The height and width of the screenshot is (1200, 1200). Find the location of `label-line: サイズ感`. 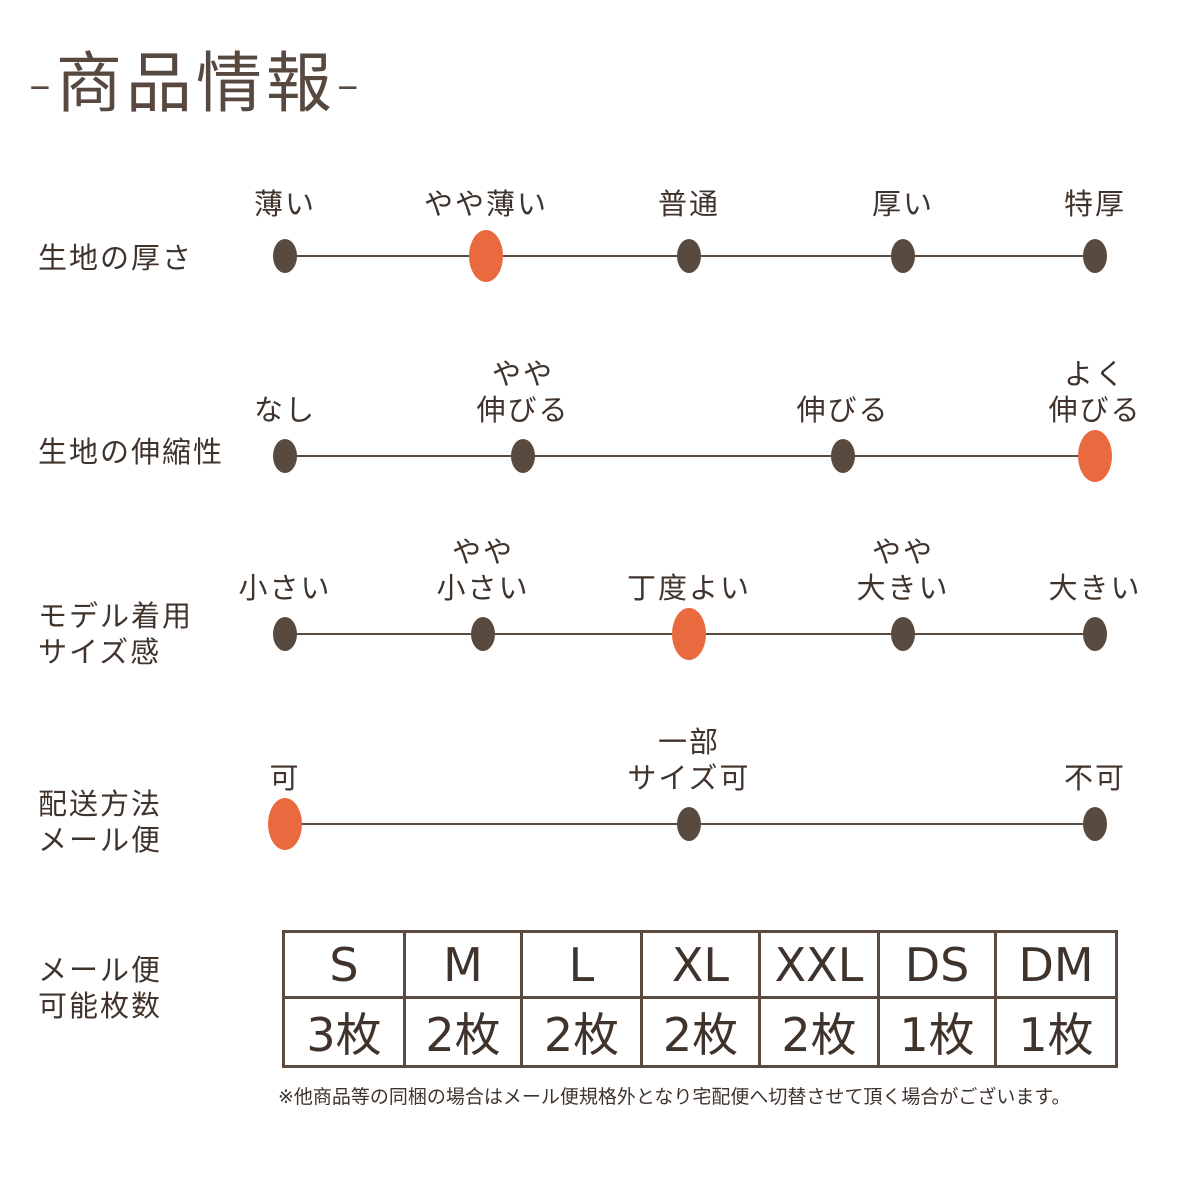

label-line: サイズ感 is located at coordinates (100, 652).